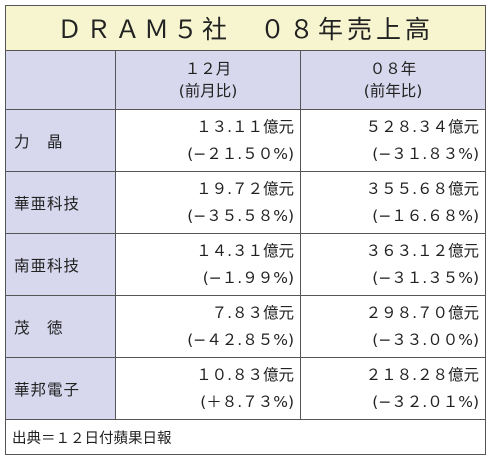  Describe the element at coordinates (393, 388) in the screenshot. I see `annual-sales: ２１８.２８億元 (−３２.０１%)` at that location.